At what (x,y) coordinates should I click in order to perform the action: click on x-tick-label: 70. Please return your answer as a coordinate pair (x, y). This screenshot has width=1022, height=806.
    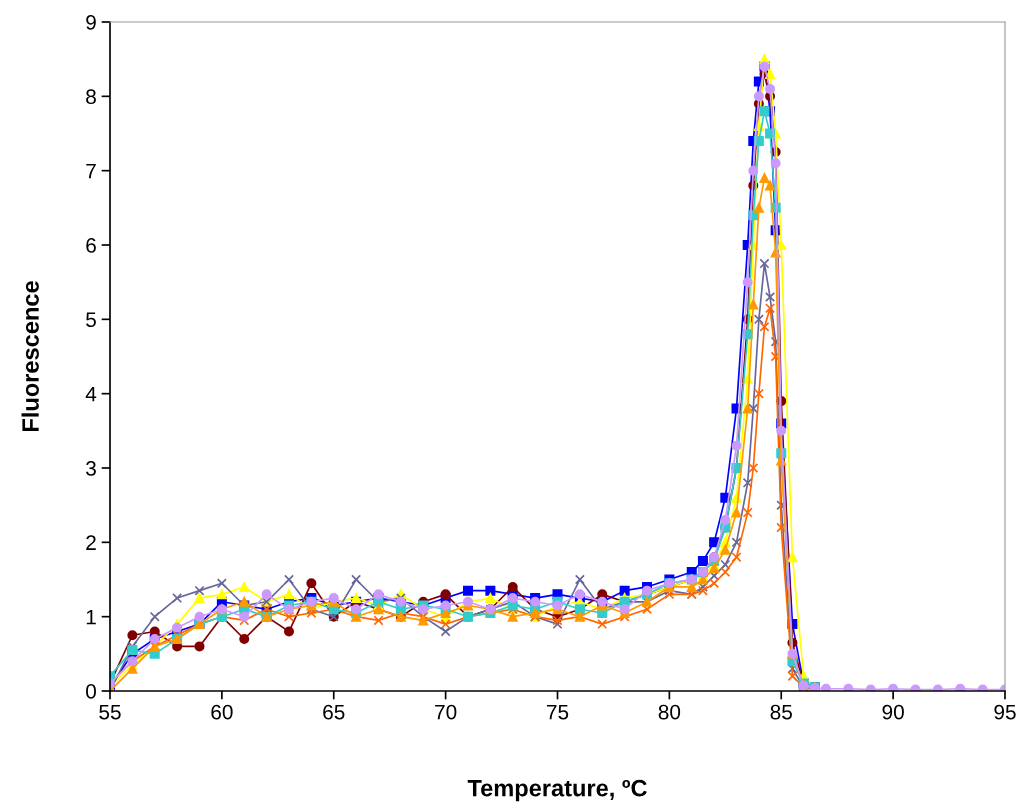
    Looking at the image, I should click on (446, 712).